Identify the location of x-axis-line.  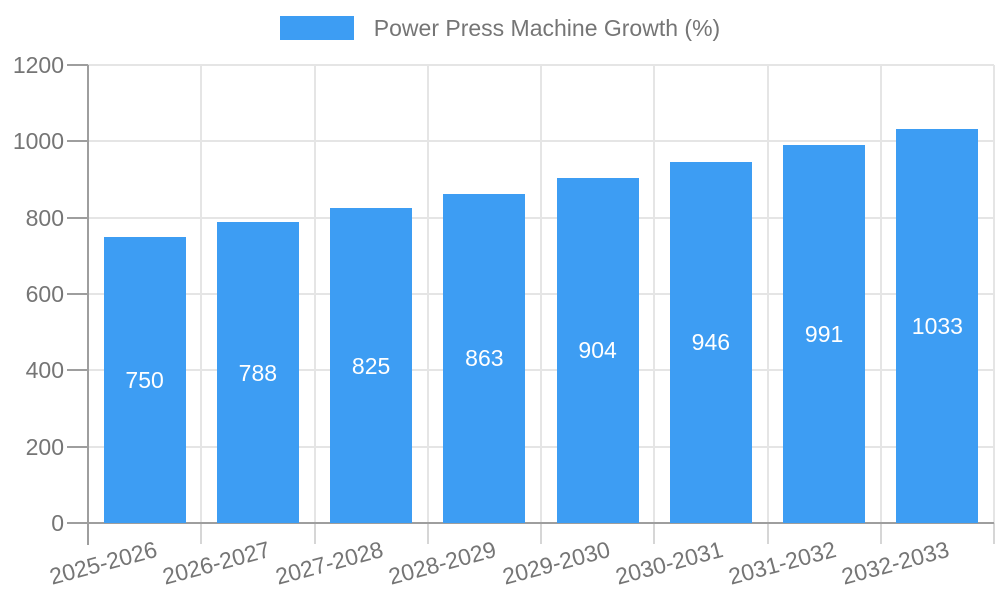
(541, 523).